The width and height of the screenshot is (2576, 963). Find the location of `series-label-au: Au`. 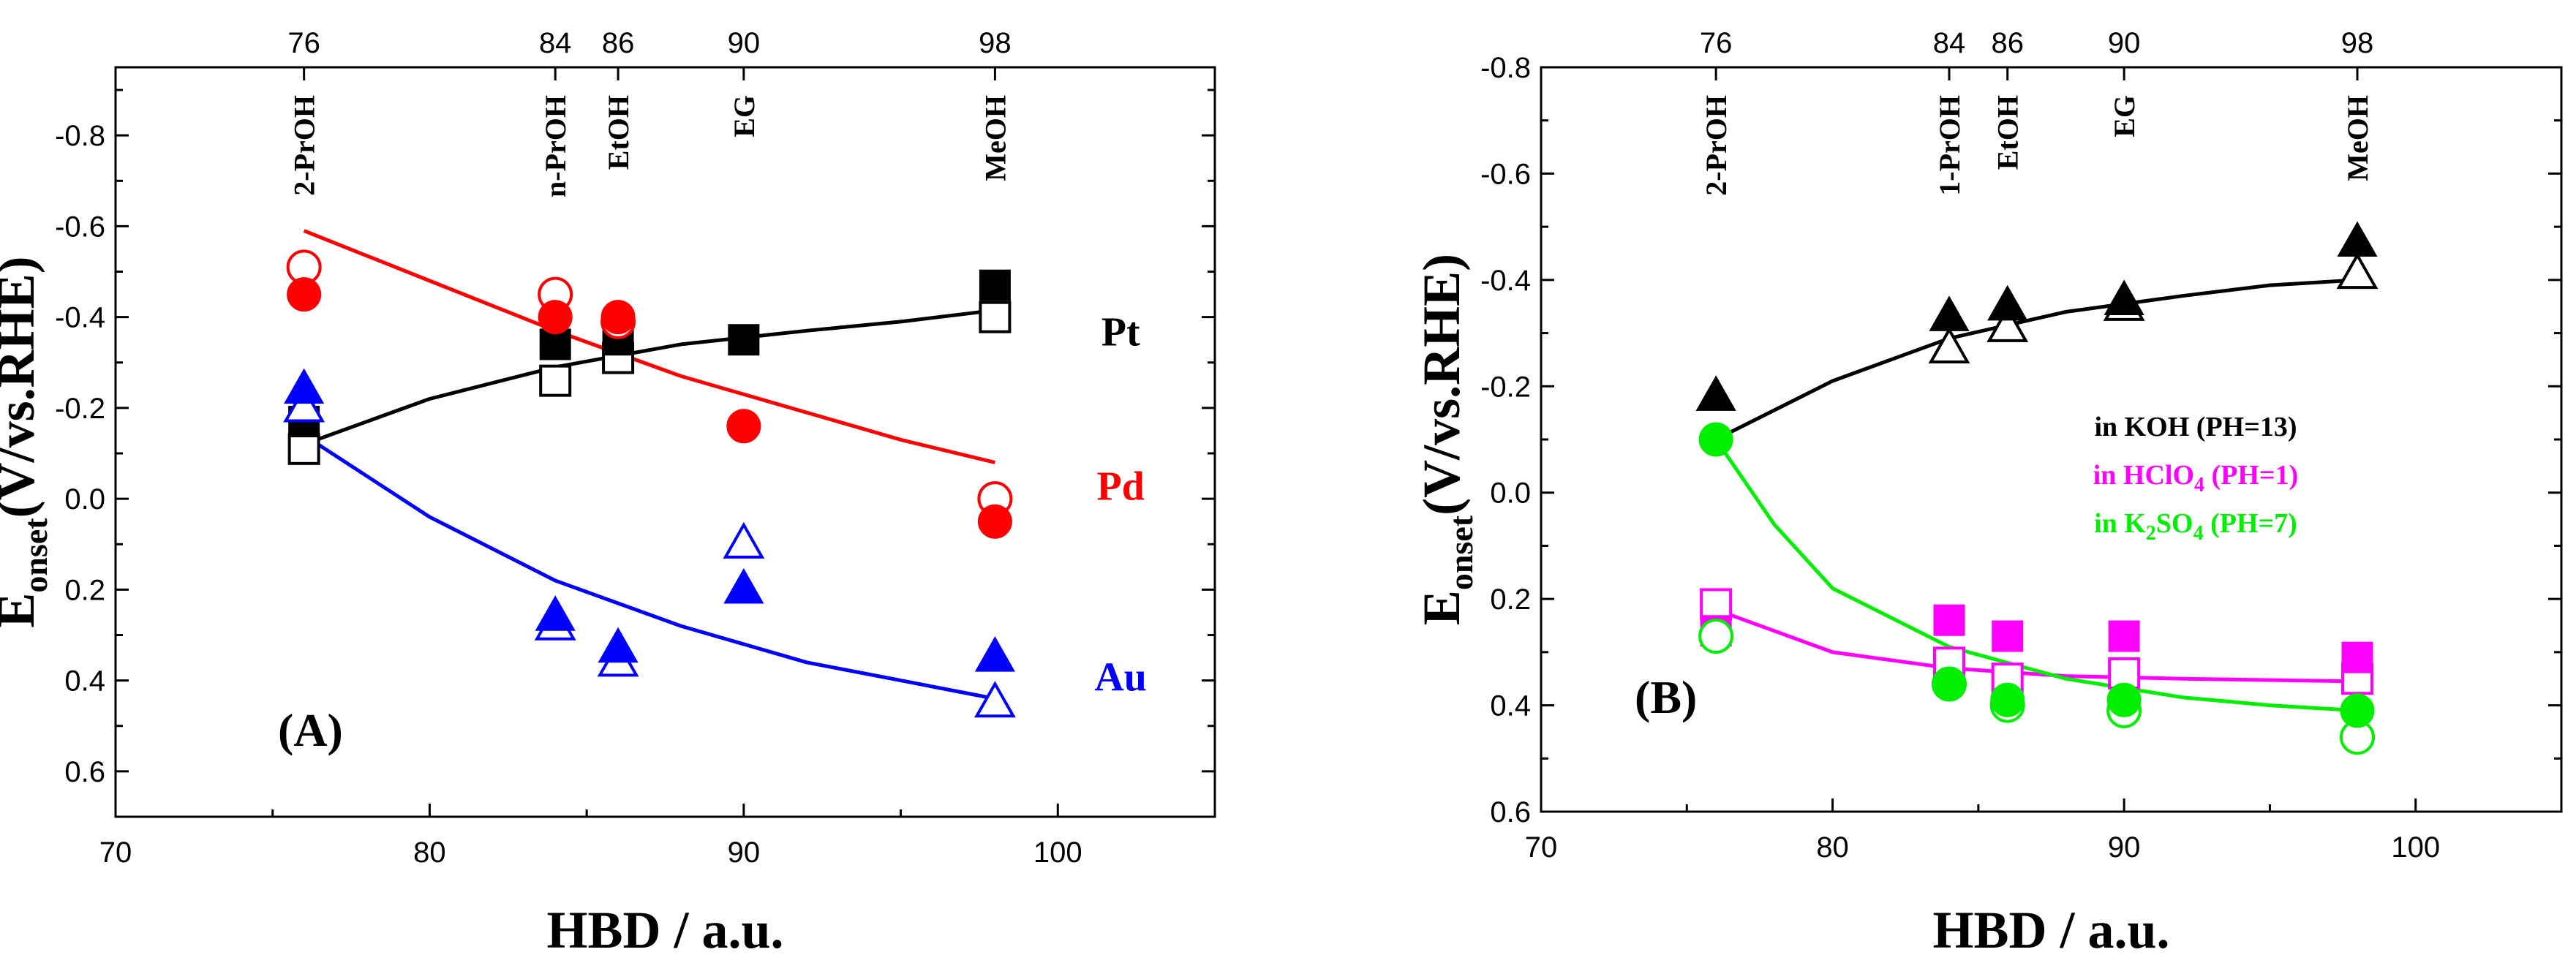

series-label-au: Au is located at coordinates (1120, 677).